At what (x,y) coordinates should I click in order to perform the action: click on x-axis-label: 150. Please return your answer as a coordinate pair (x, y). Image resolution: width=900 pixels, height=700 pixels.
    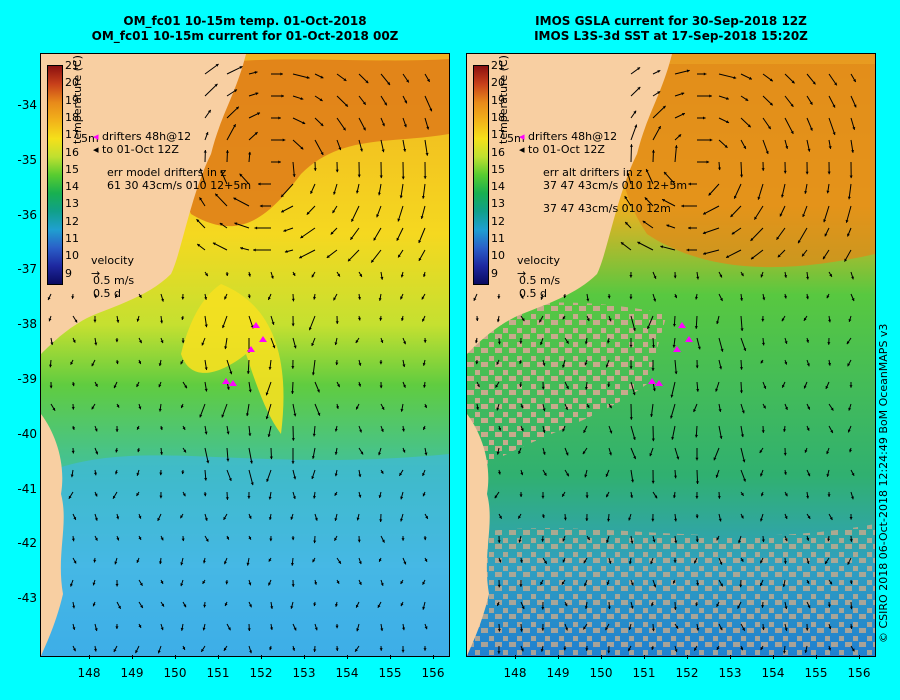
    Looking at the image, I should click on (175, 673).